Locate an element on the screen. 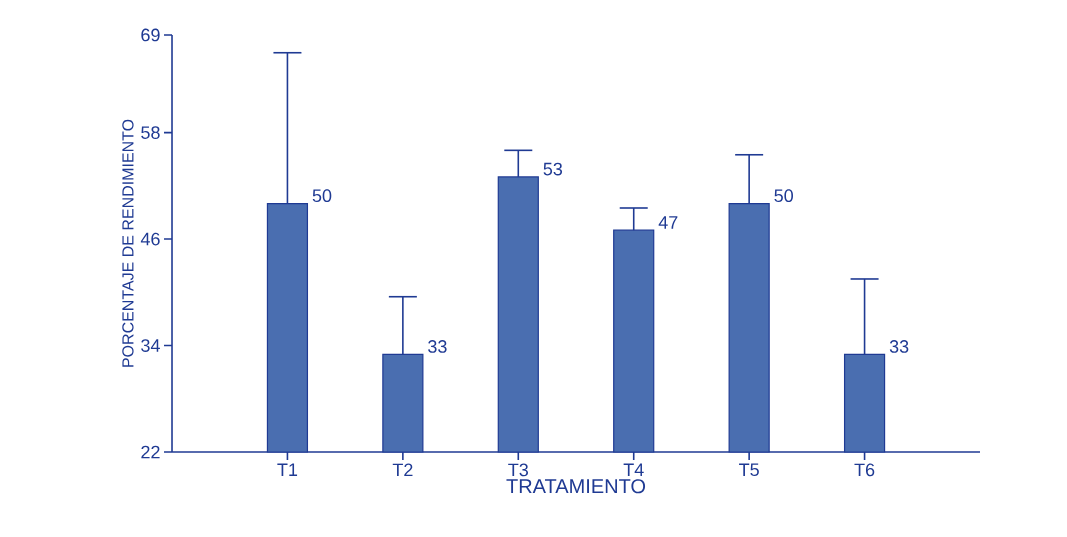 This screenshot has width=1067, height=537. x-tick-label: T2 is located at coordinates (402, 470).